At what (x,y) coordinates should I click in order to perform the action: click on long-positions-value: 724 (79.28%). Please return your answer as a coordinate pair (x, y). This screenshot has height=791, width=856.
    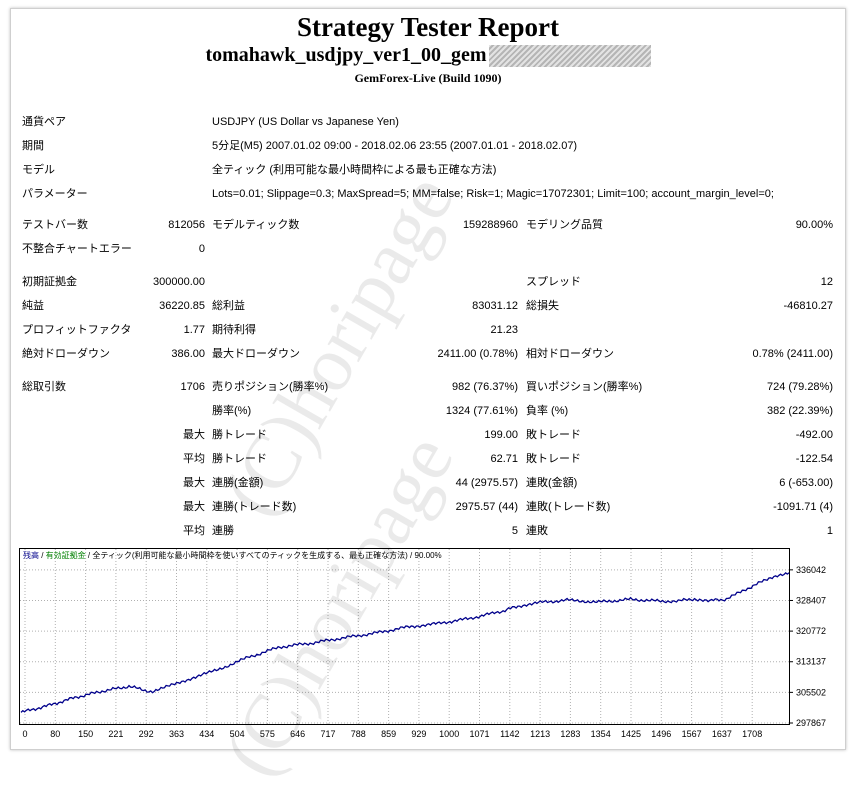
    Looking at the image, I should click on (799, 387).